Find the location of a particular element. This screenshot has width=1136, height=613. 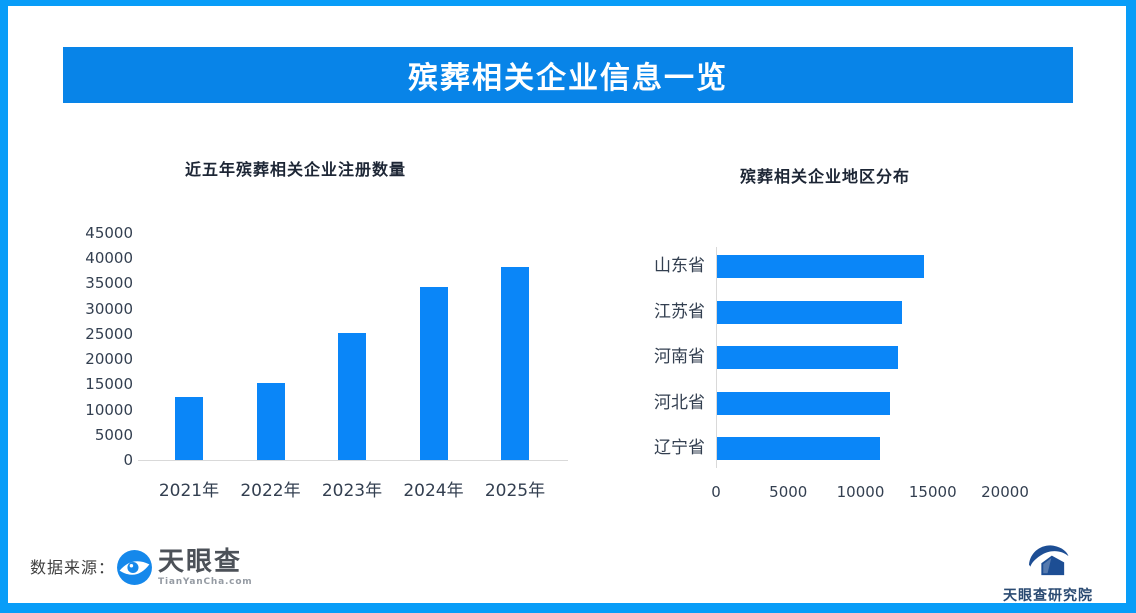

bar-2021年 is located at coordinates (189, 428).